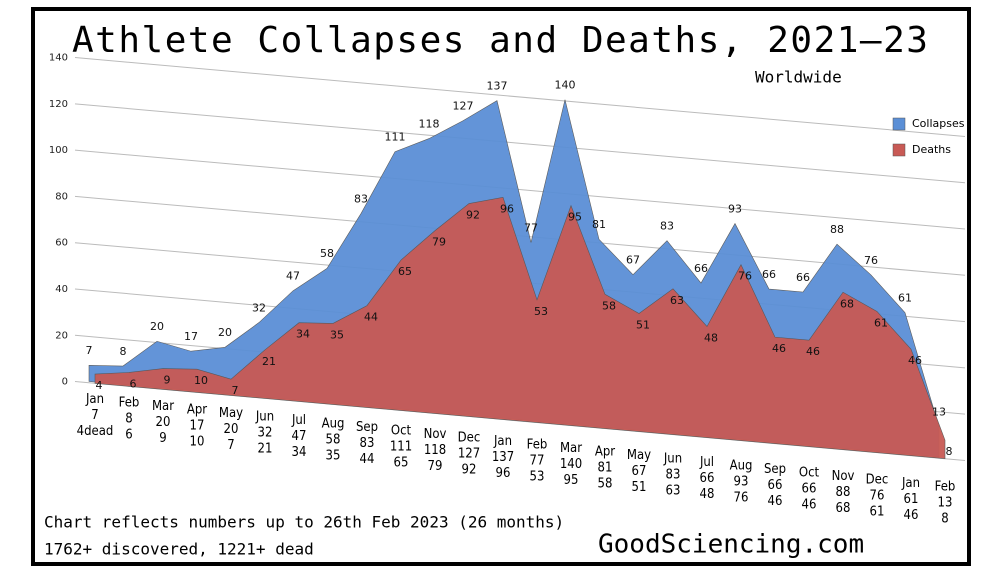 This screenshot has width=1000, height=575. What do you see at coordinates (949, 451) in the screenshot?
I see `data-label: 8` at bounding box center [949, 451].